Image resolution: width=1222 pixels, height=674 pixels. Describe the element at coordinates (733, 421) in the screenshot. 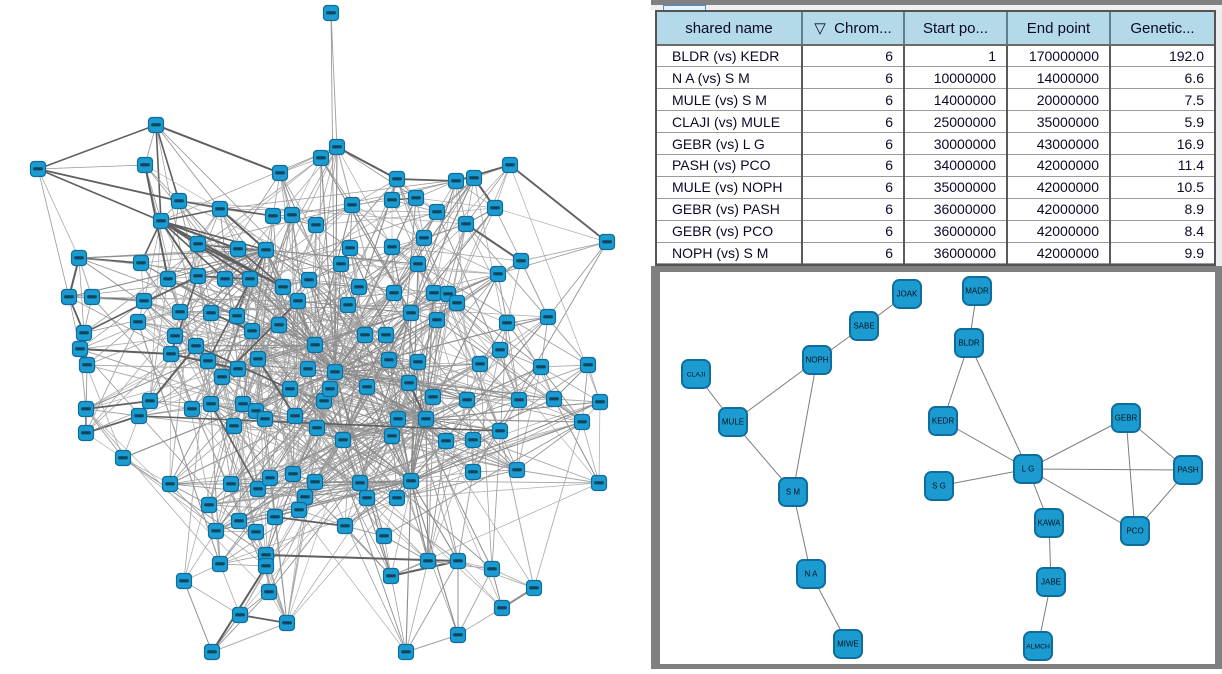

I see `svg-text: MULE` at that location.